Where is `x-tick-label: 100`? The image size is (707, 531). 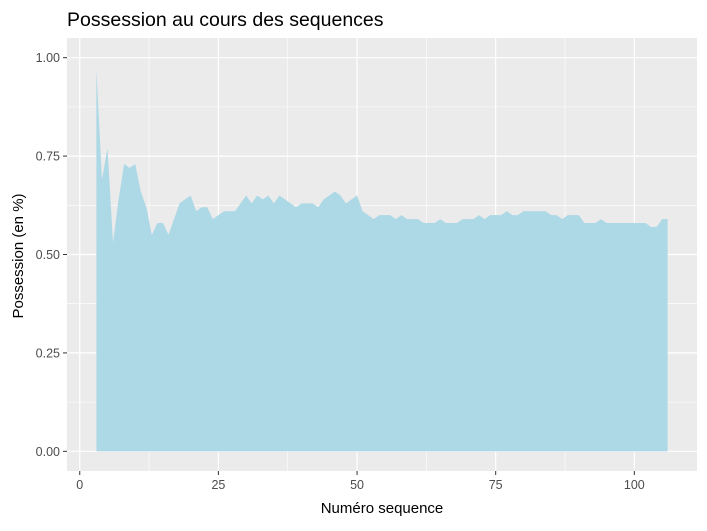
x-tick-label: 100 is located at coordinates (634, 485).